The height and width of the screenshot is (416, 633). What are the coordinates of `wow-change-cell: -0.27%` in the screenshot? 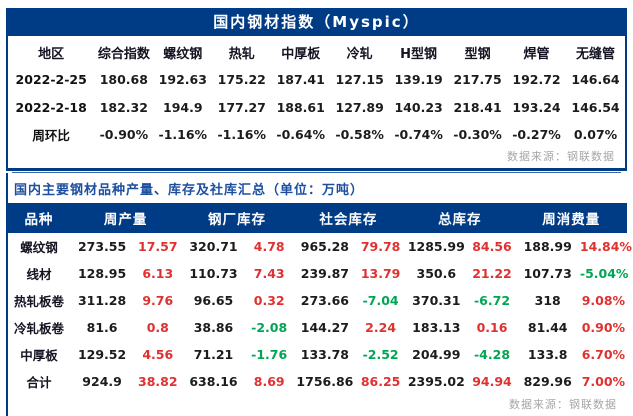 It's located at (536, 134).